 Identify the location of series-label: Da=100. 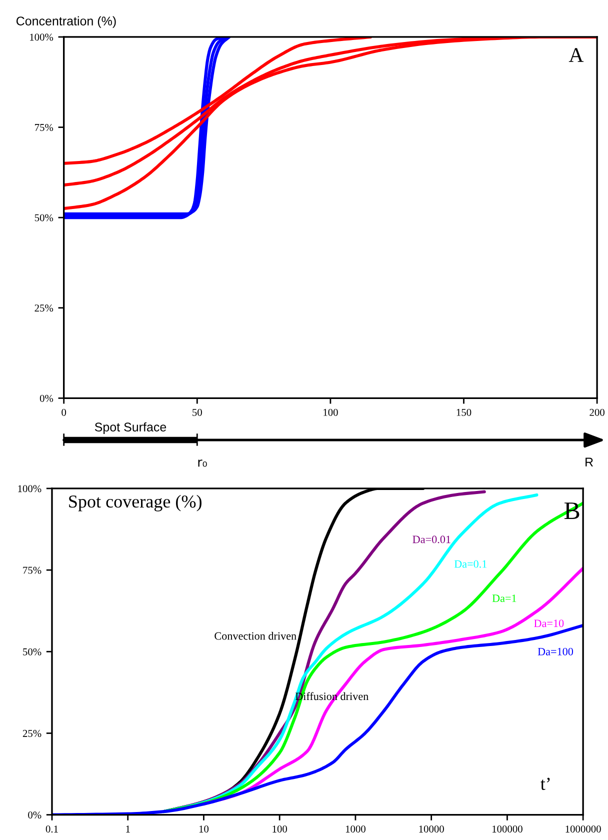
(556, 652).